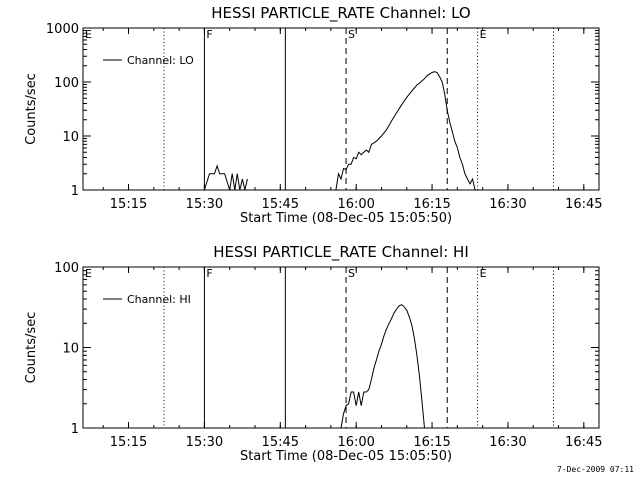  I want to click on chart-title: HESSI PARTICLE_RATE Channel: HI, so click(341, 252).